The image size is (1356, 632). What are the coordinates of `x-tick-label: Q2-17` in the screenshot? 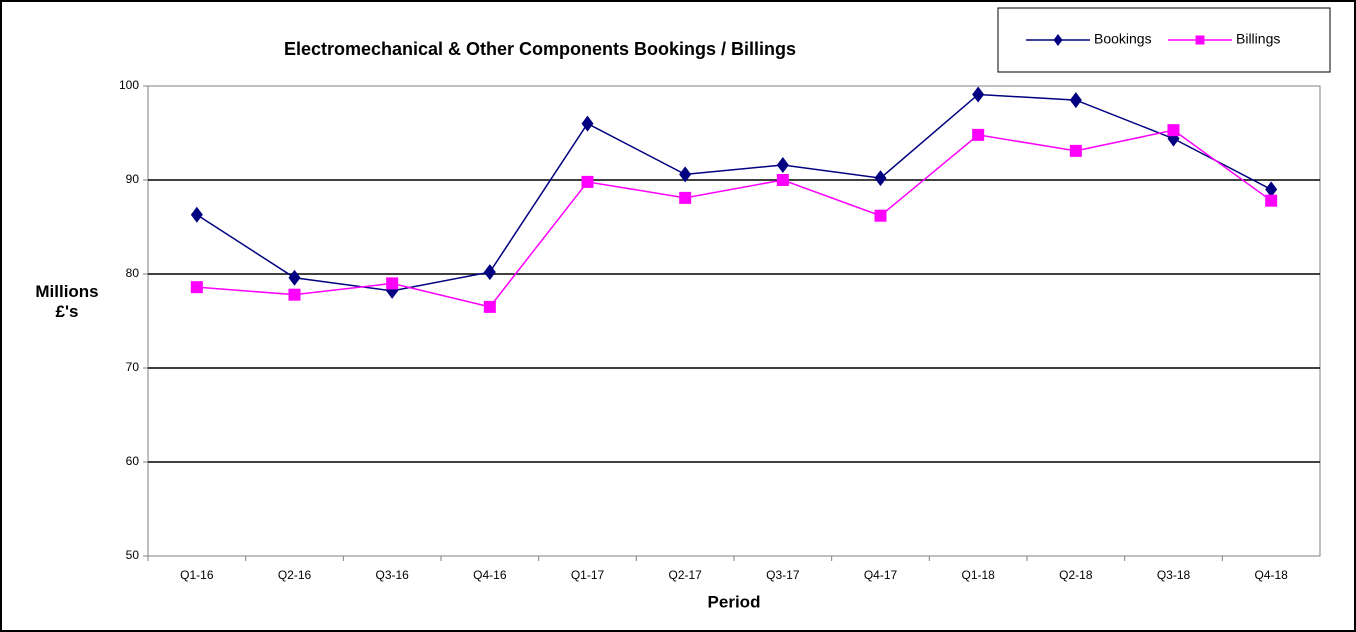 It's located at (685, 575).